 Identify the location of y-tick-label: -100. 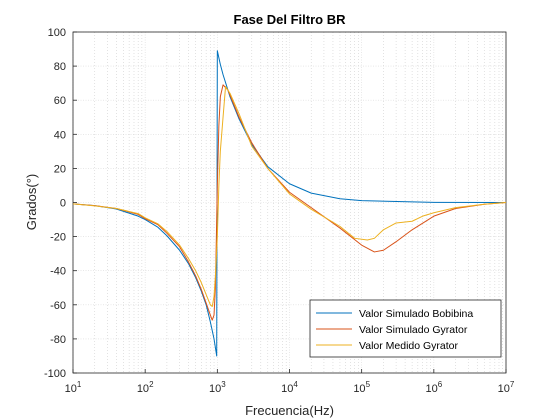
(55, 374).